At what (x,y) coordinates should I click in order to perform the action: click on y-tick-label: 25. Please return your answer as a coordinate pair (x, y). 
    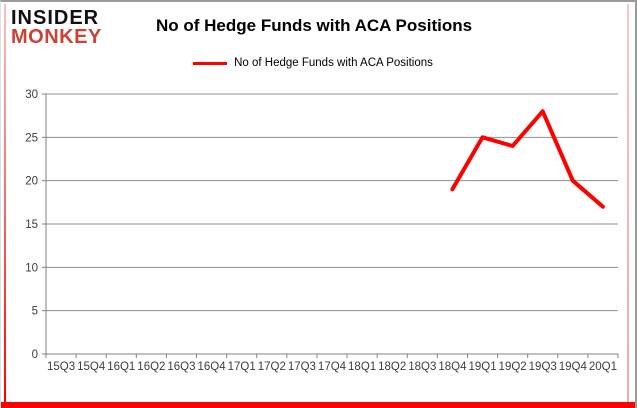
    Looking at the image, I should click on (31, 138).